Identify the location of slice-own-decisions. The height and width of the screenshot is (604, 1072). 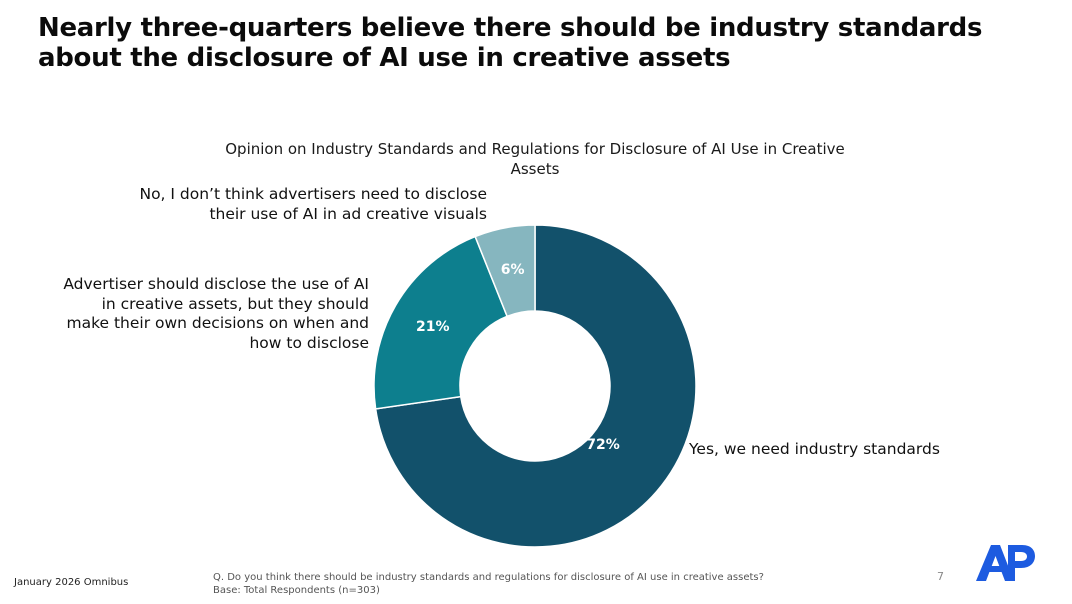
(441, 322).